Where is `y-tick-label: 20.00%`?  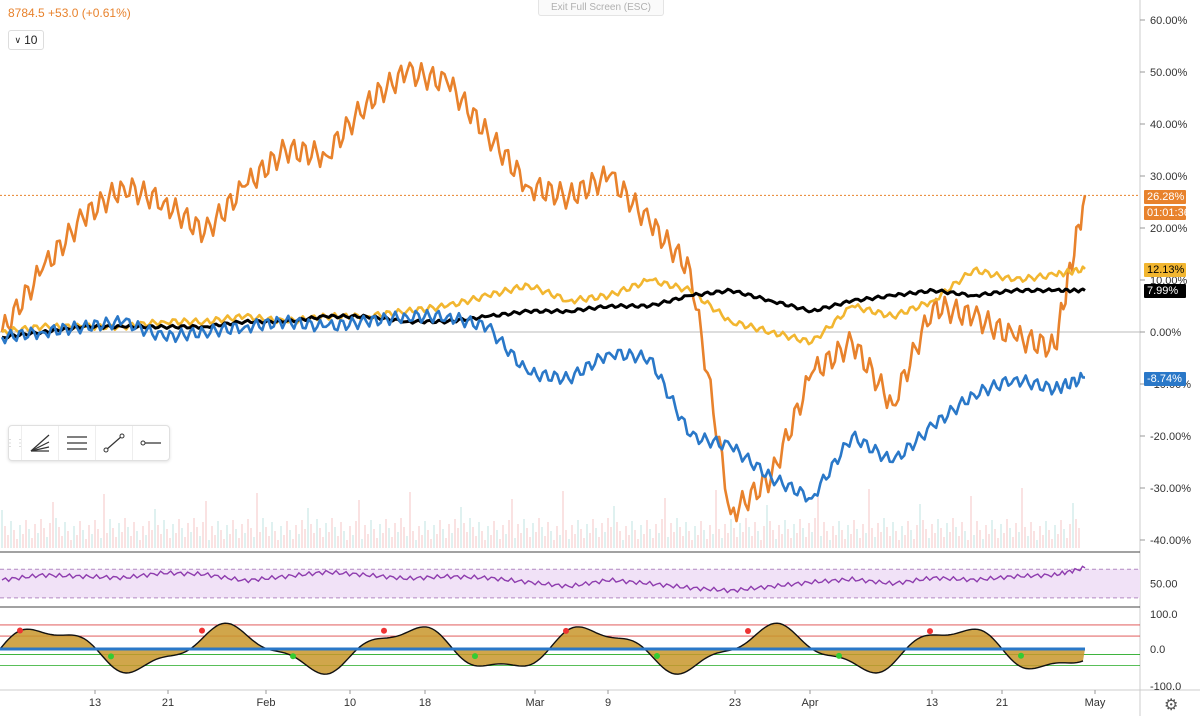
y-tick-label: 20.00% is located at coordinates (1169, 229).